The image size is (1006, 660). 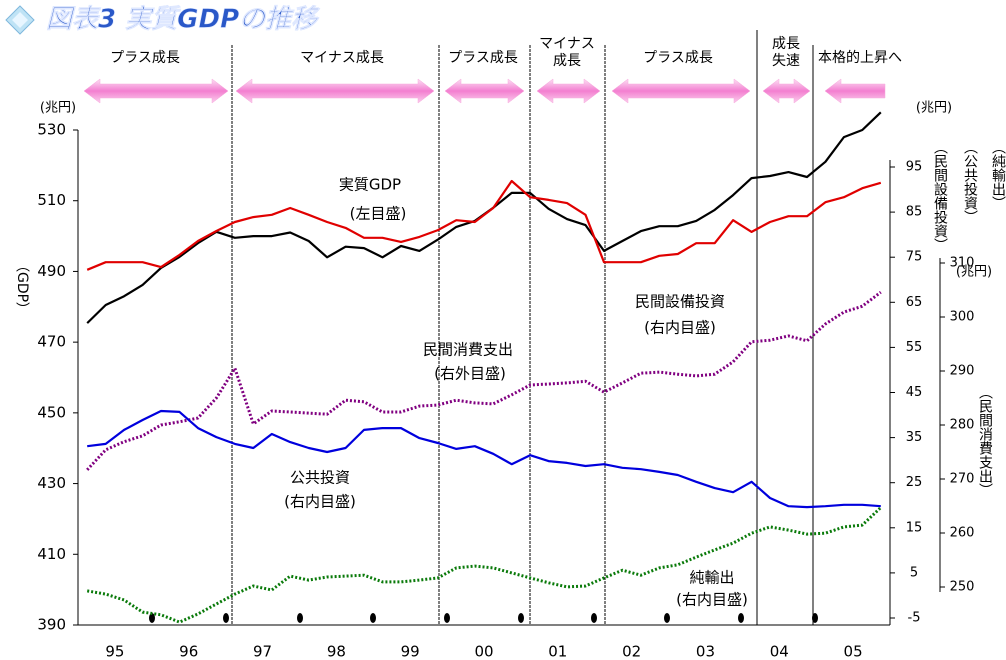 What do you see at coordinates (914, 167) in the screenshot?
I see `y2-tick-label: 95` at bounding box center [914, 167].